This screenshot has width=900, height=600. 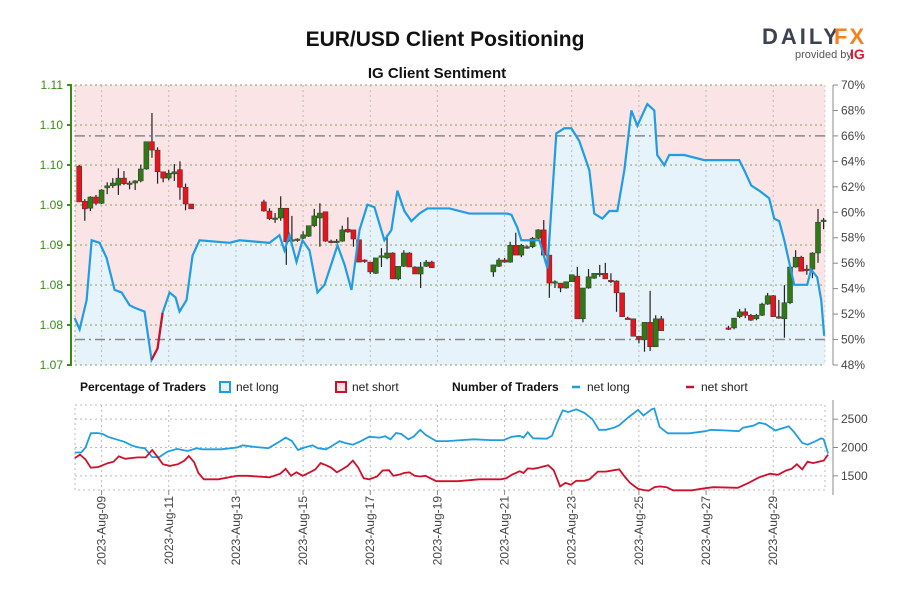 What do you see at coordinates (505, 387) in the screenshot?
I see `legend-number-title: Number of Traders` at bounding box center [505, 387].